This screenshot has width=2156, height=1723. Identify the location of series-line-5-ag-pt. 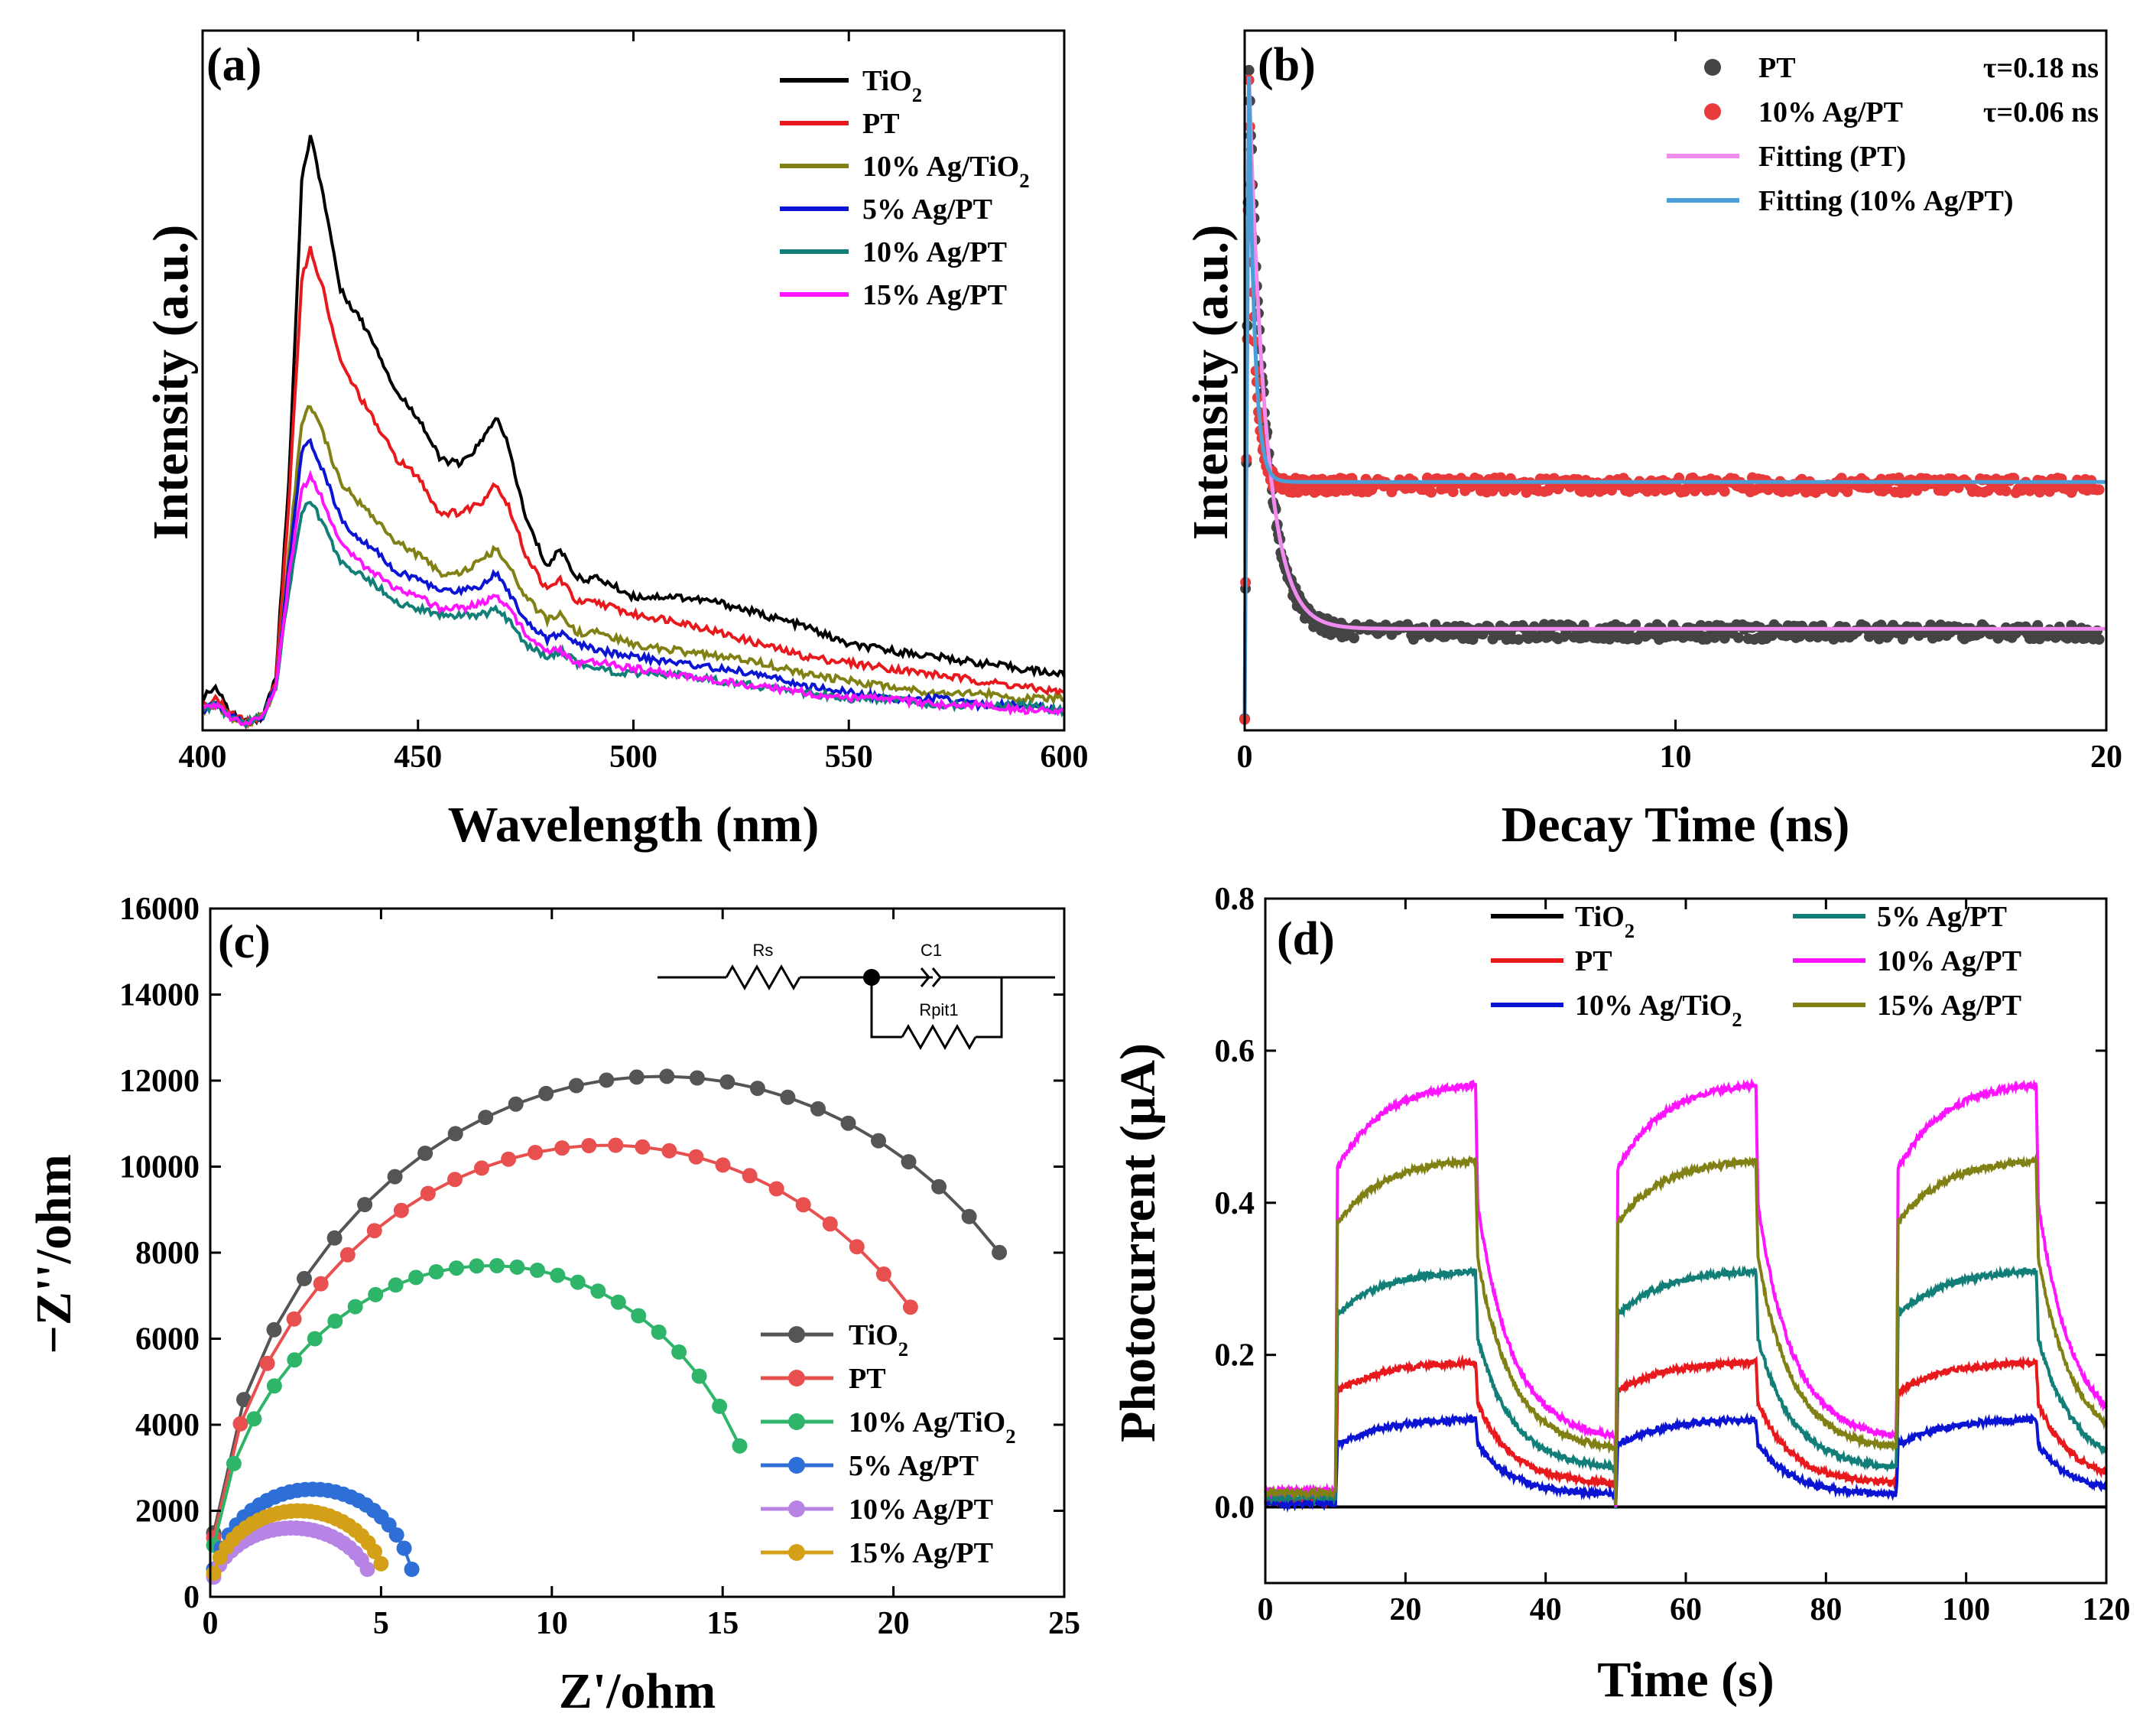
(1686, 1387).